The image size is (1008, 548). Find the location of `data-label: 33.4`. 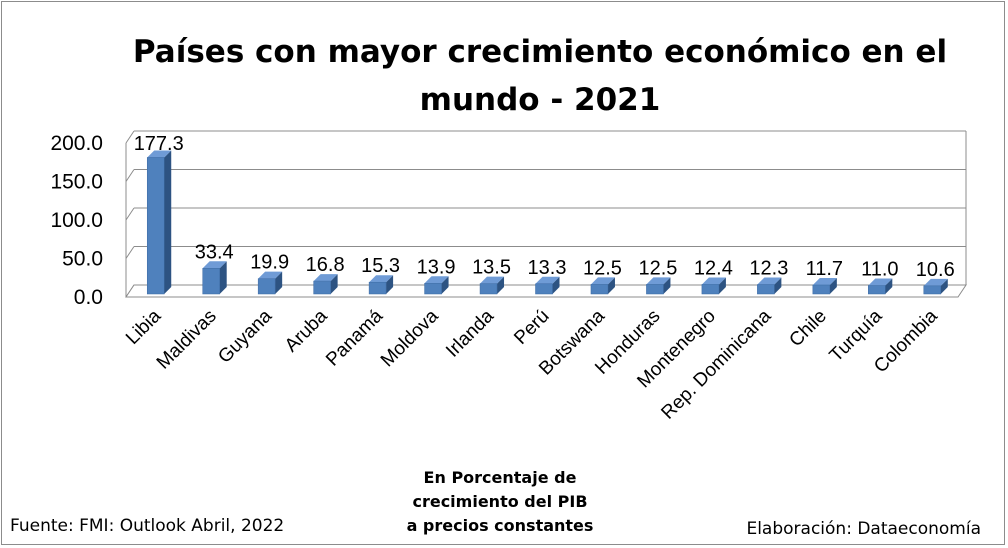

data-label: 33.4 is located at coordinates (214, 252).